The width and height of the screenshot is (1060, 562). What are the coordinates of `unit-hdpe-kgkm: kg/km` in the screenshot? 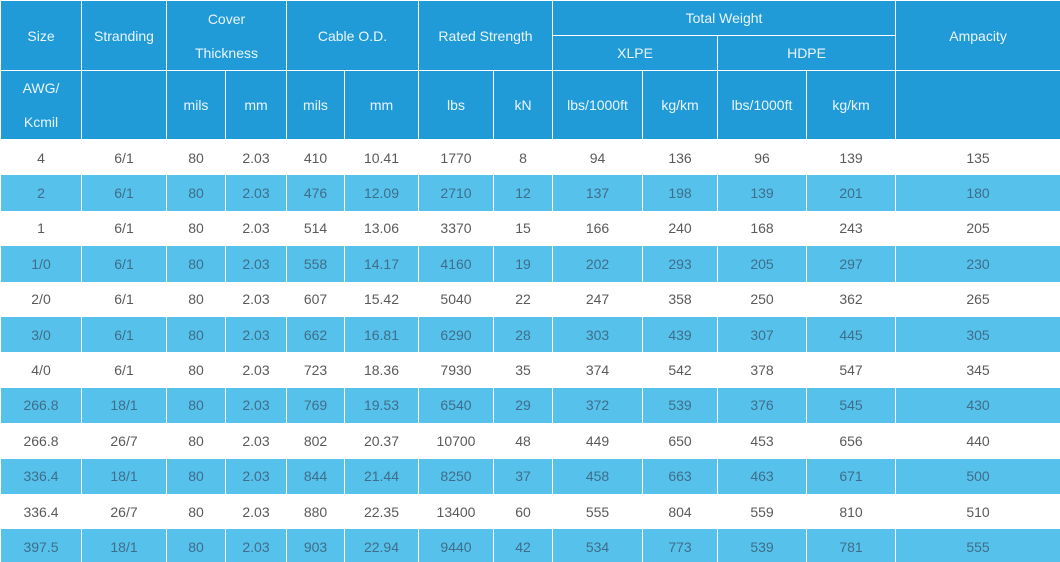 It's located at (851, 105).